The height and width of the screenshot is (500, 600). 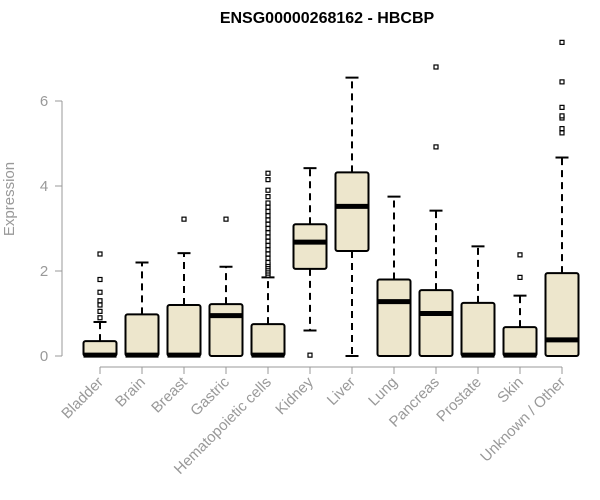 What do you see at coordinates (82, 398) in the screenshot?
I see `x-tick-label: Bladder` at bounding box center [82, 398].